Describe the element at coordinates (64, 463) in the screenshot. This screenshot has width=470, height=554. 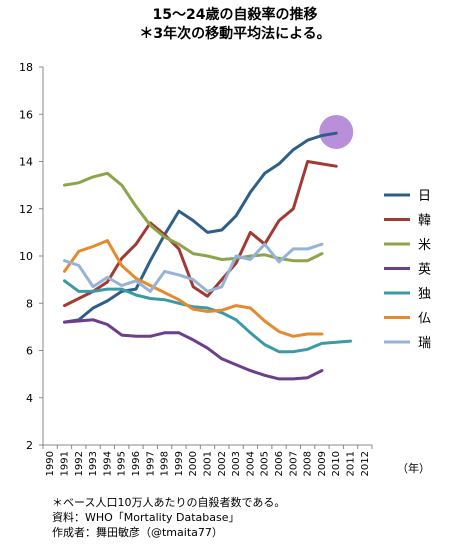
I see `x-tick-label: 1991` at that location.